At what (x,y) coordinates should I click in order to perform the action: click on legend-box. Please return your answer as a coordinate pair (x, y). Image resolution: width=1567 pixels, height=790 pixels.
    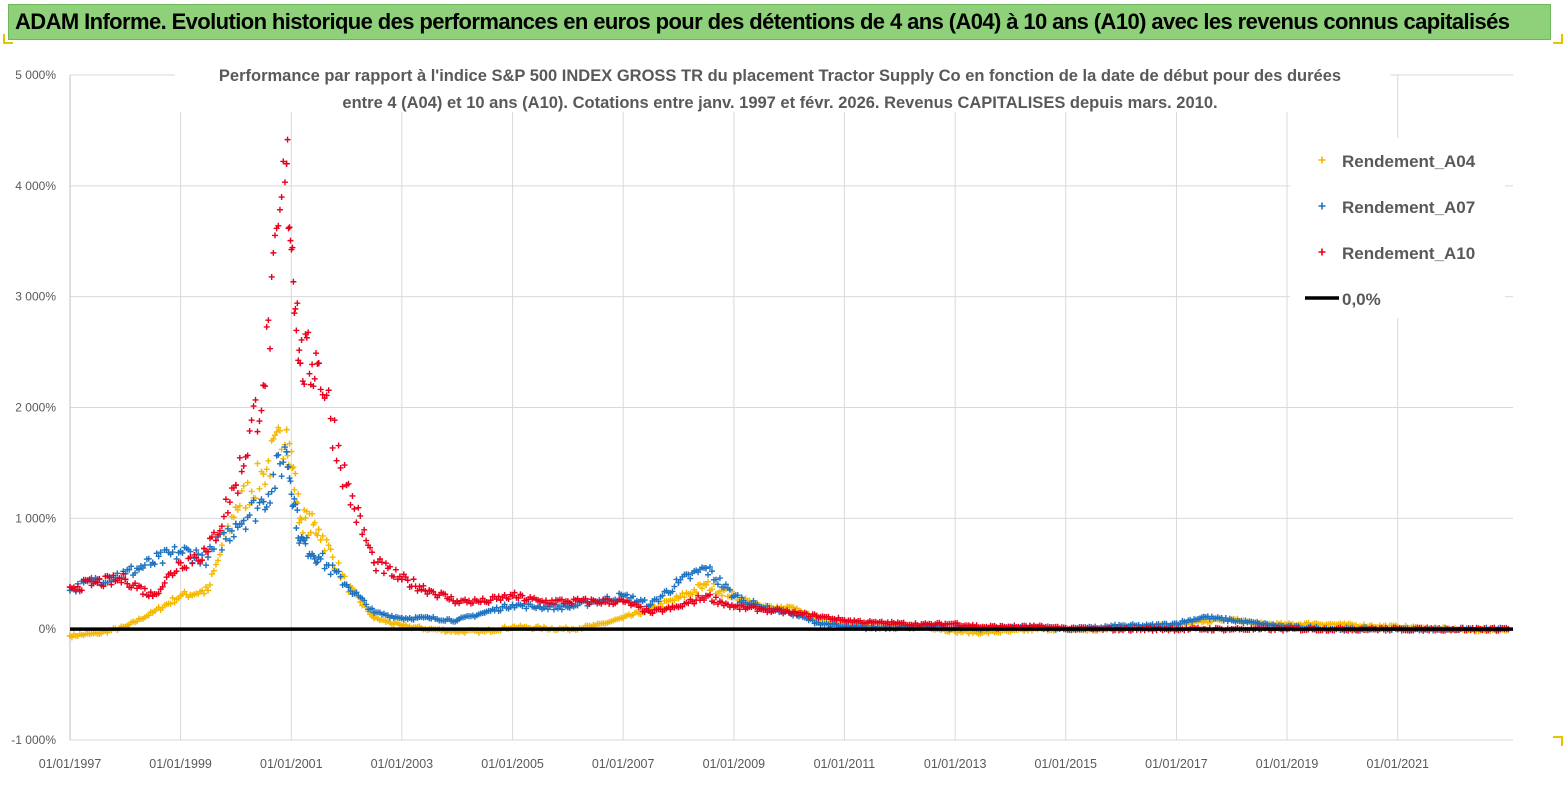
    Looking at the image, I should click on (1397, 228).